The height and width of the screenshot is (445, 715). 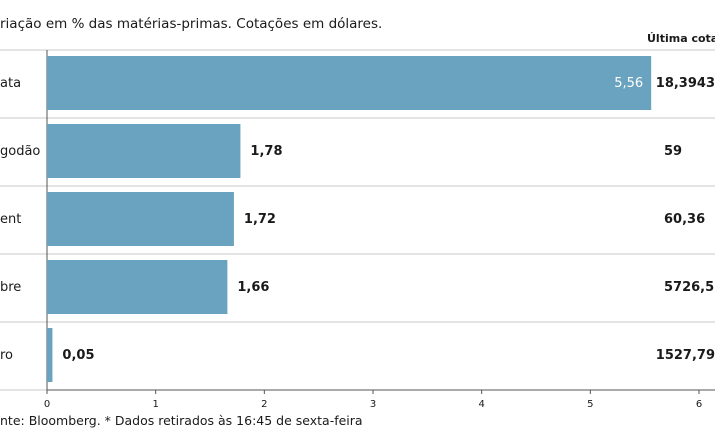 What do you see at coordinates (684, 219) in the screenshot?
I see `last-price-label: 60,36` at bounding box center [684, 219].